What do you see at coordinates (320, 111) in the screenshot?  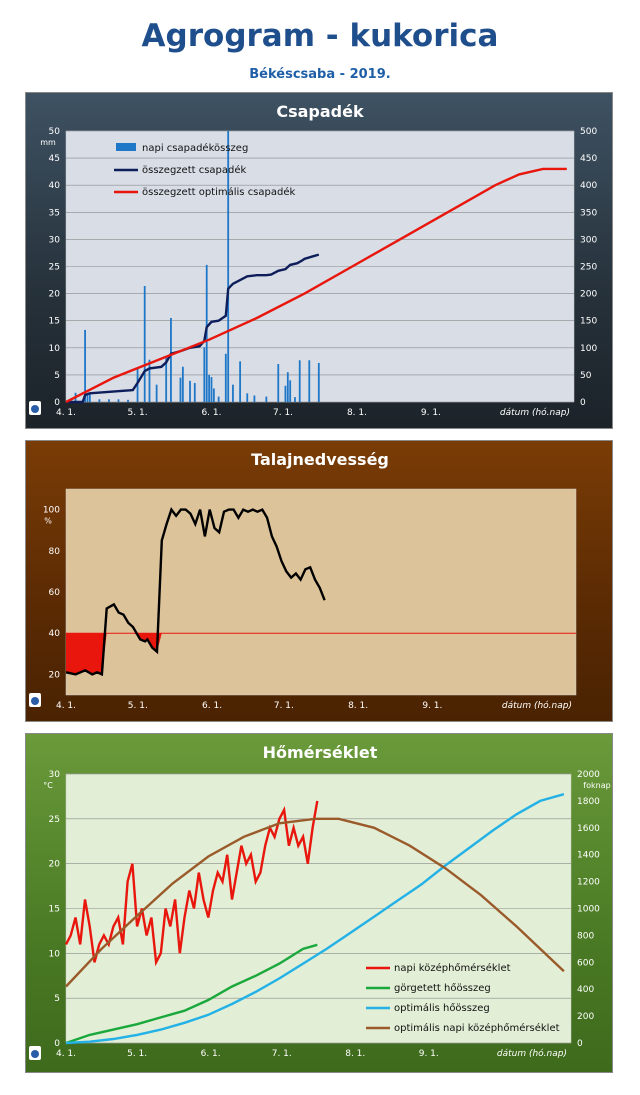 I see `chart-title: Csapadék` at bounding box center [320, 111].